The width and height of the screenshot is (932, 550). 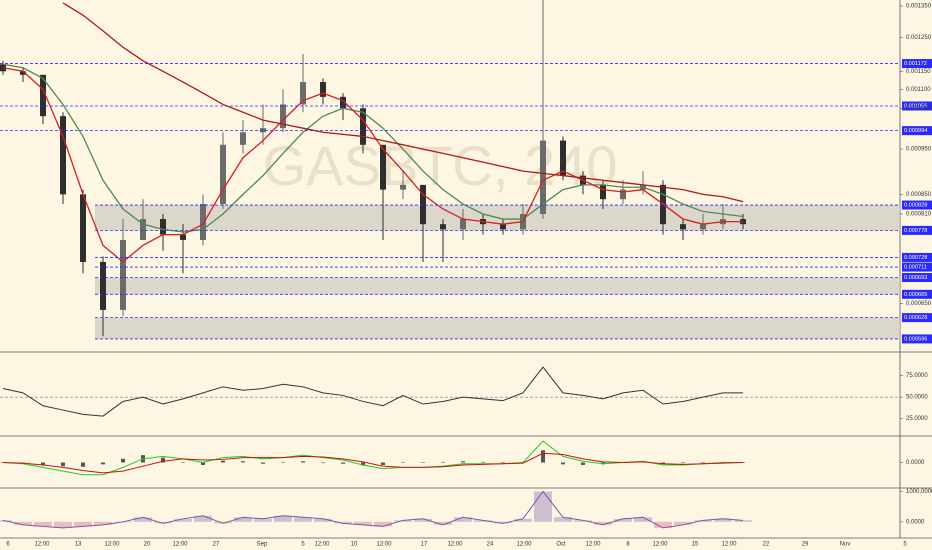 I want to click on x-tick-label: 5, so click(x=303, y=545).